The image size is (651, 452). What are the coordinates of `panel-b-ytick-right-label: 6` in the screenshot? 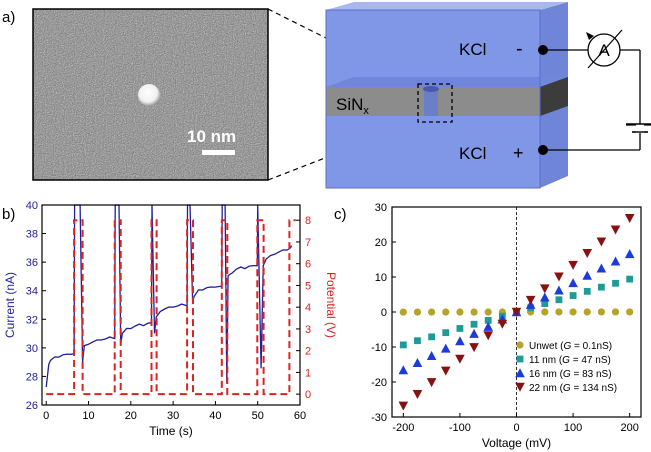 It's located at (308, 265).